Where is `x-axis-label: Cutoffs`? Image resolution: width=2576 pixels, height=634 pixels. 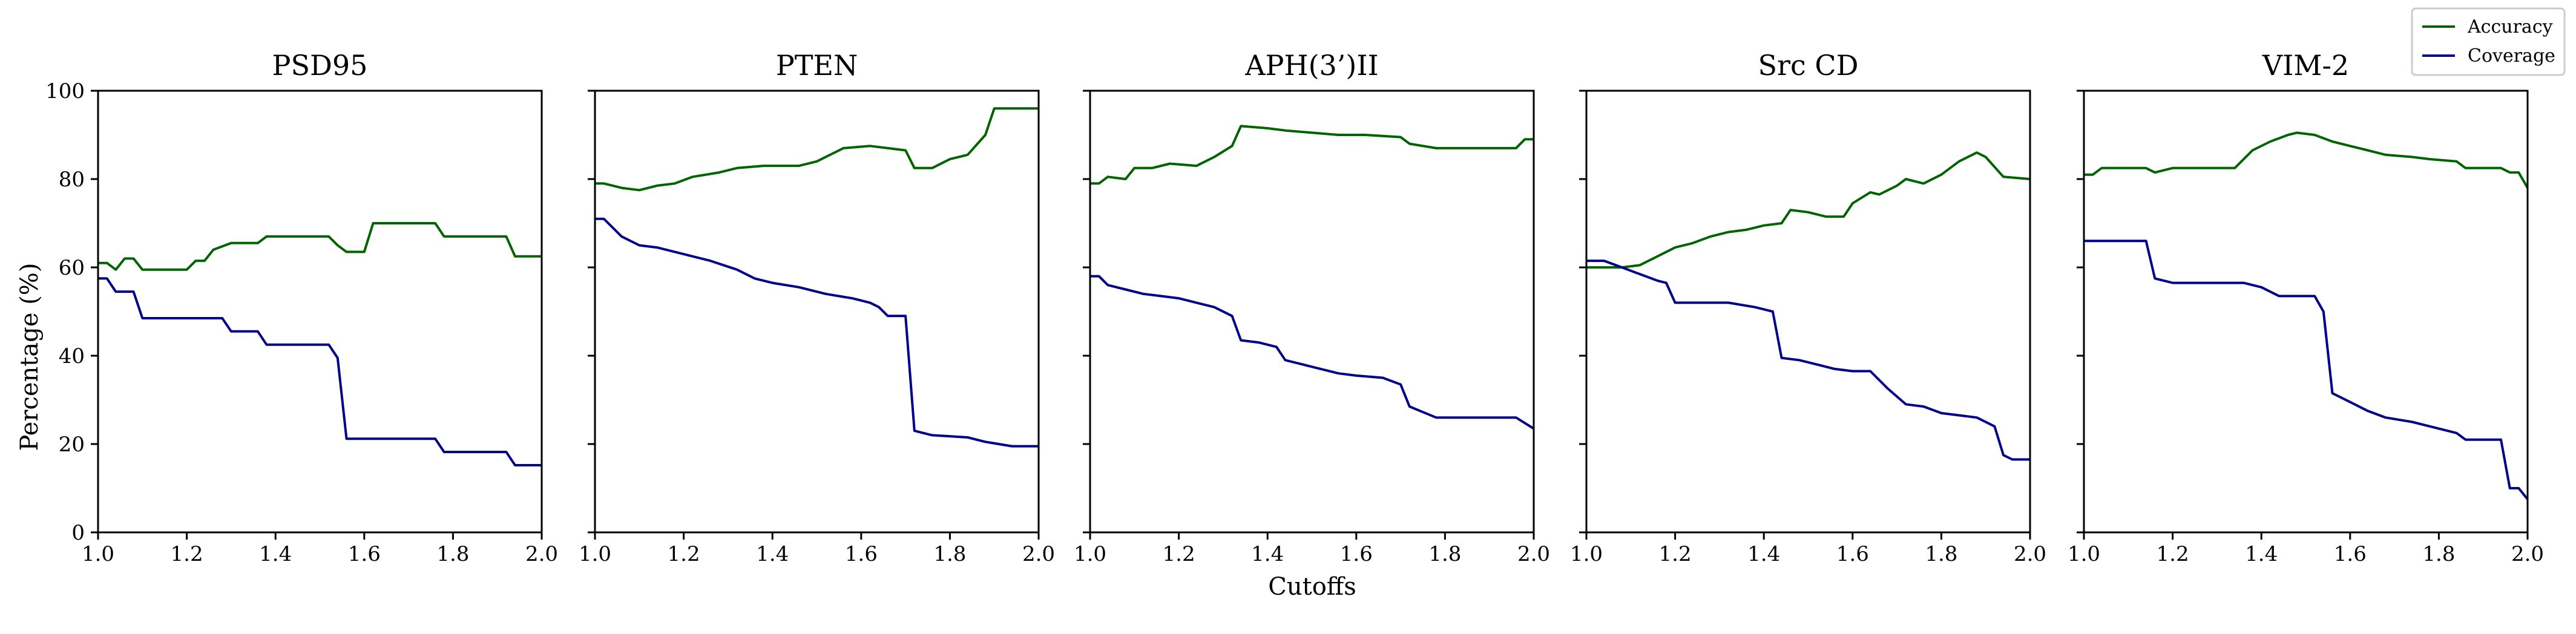
x-axis-label: Cutoffs is located at coordinates (1312, 587).